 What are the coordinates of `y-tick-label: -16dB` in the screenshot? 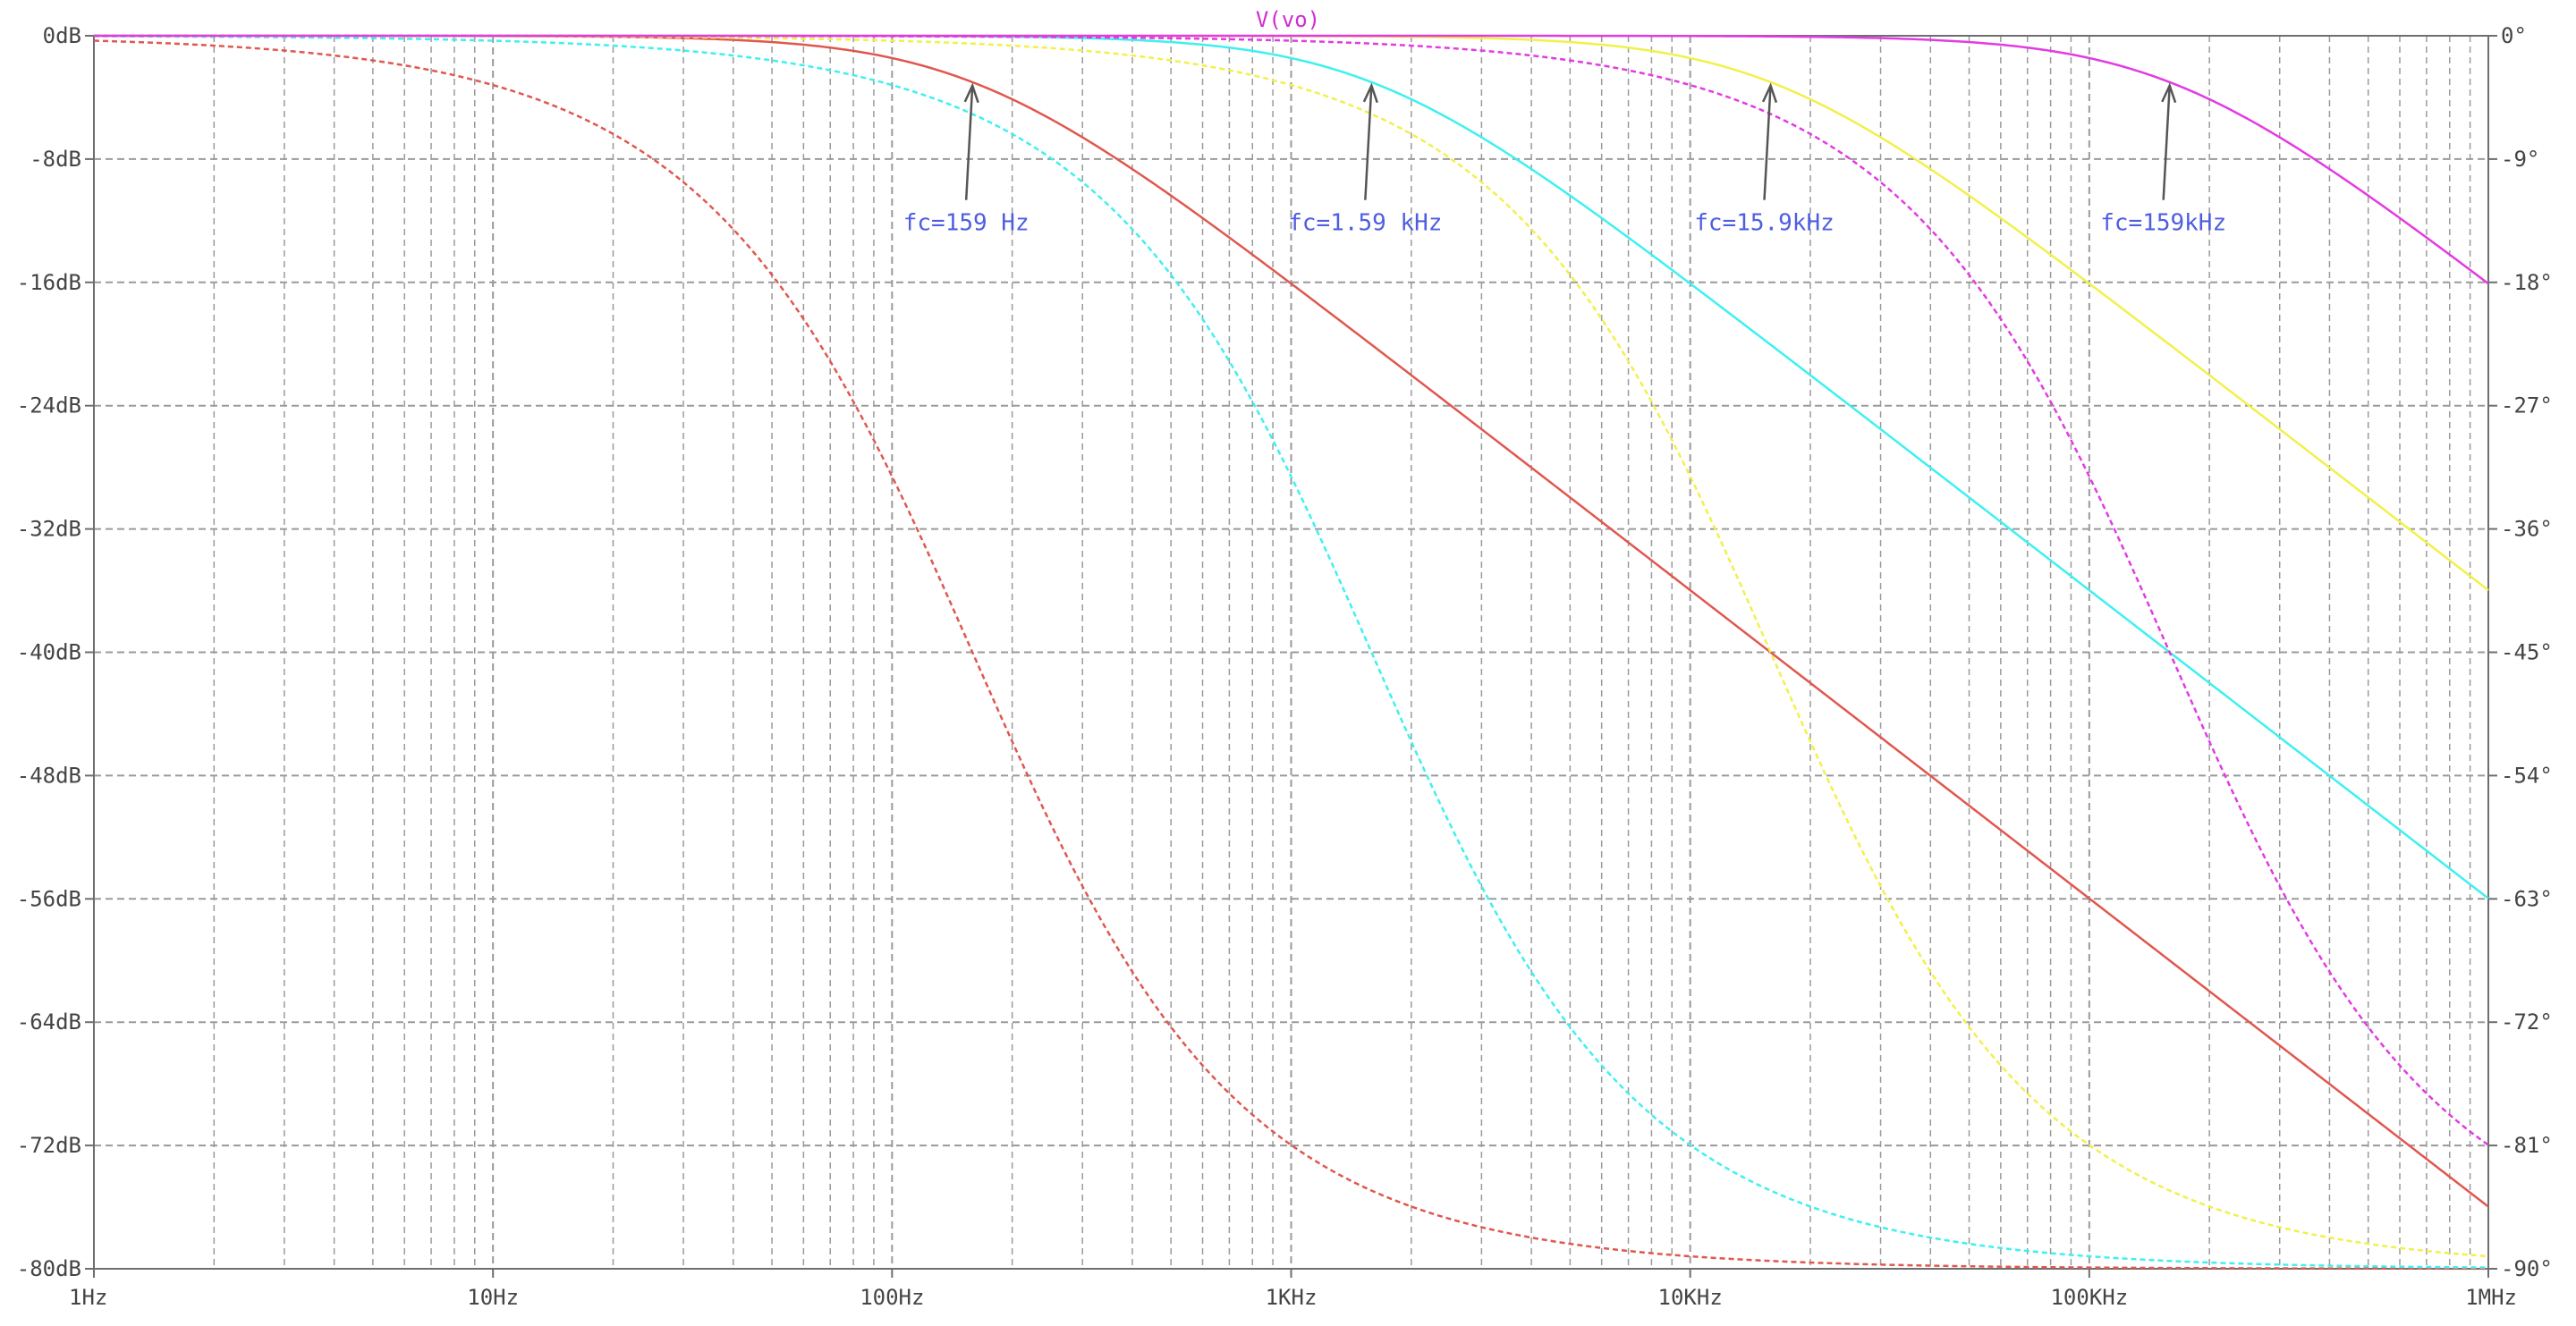 It's located at (49, 282).